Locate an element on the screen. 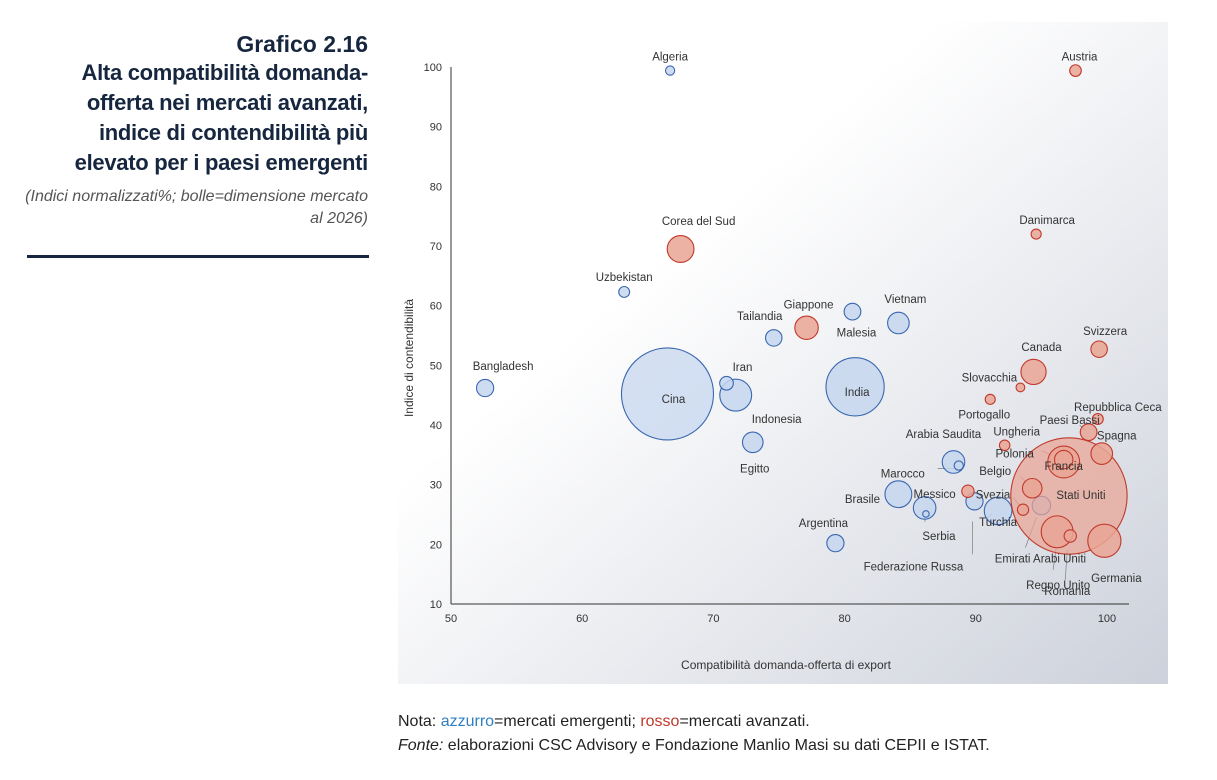 The image size is (1217, 780). bubble-cina is located at coordinates (667, 394).